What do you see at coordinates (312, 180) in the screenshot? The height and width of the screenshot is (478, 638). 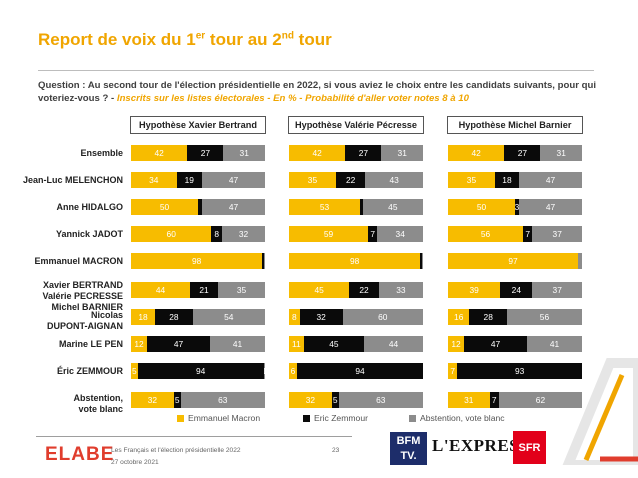 I see `data-label: 35` at bounding box center [312, 180].